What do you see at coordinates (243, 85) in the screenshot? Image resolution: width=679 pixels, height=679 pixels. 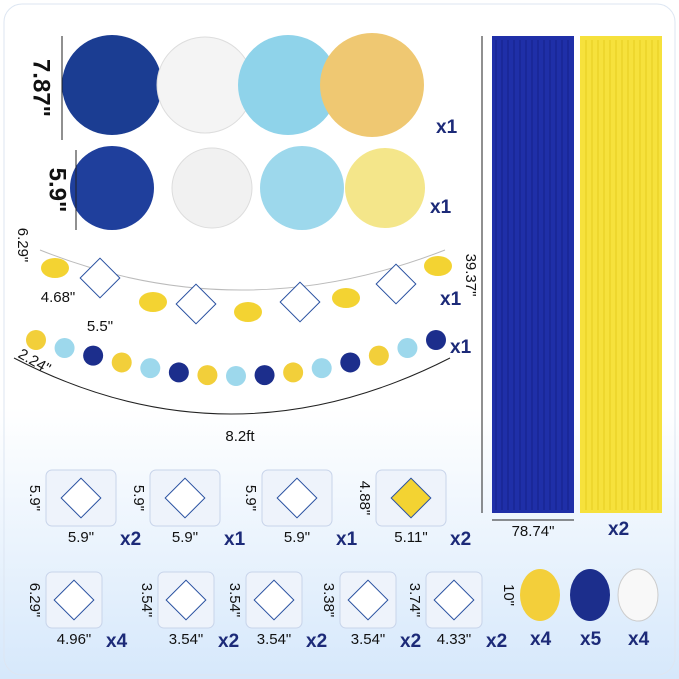 I see `paper-fans` at bounding box center [243, 85].